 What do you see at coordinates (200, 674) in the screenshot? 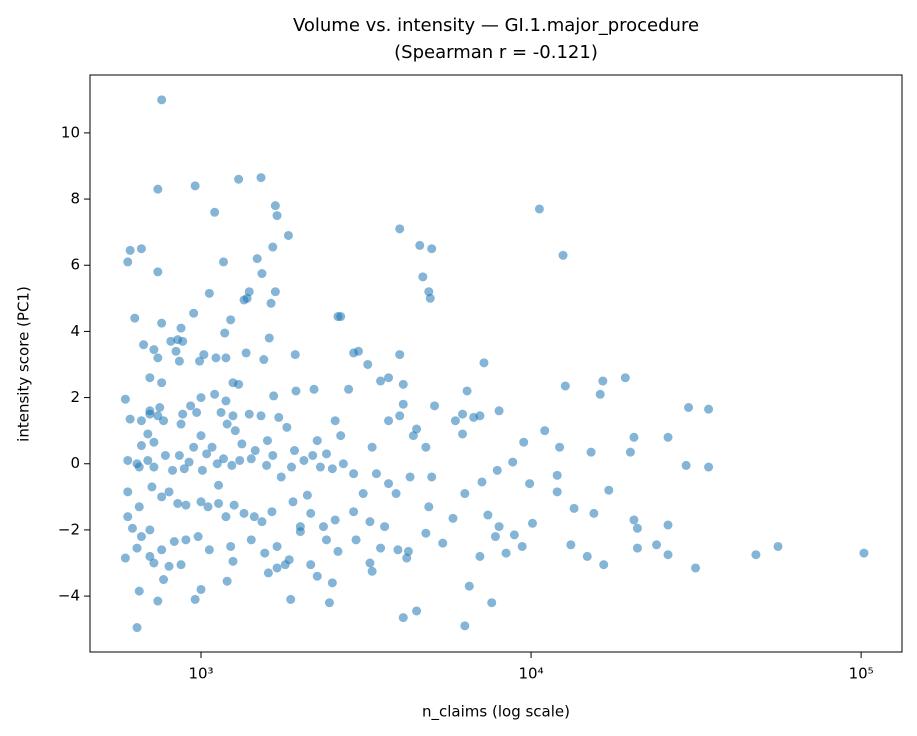
I see `x-tick-label: 10³` at bounding box center [200, 674].